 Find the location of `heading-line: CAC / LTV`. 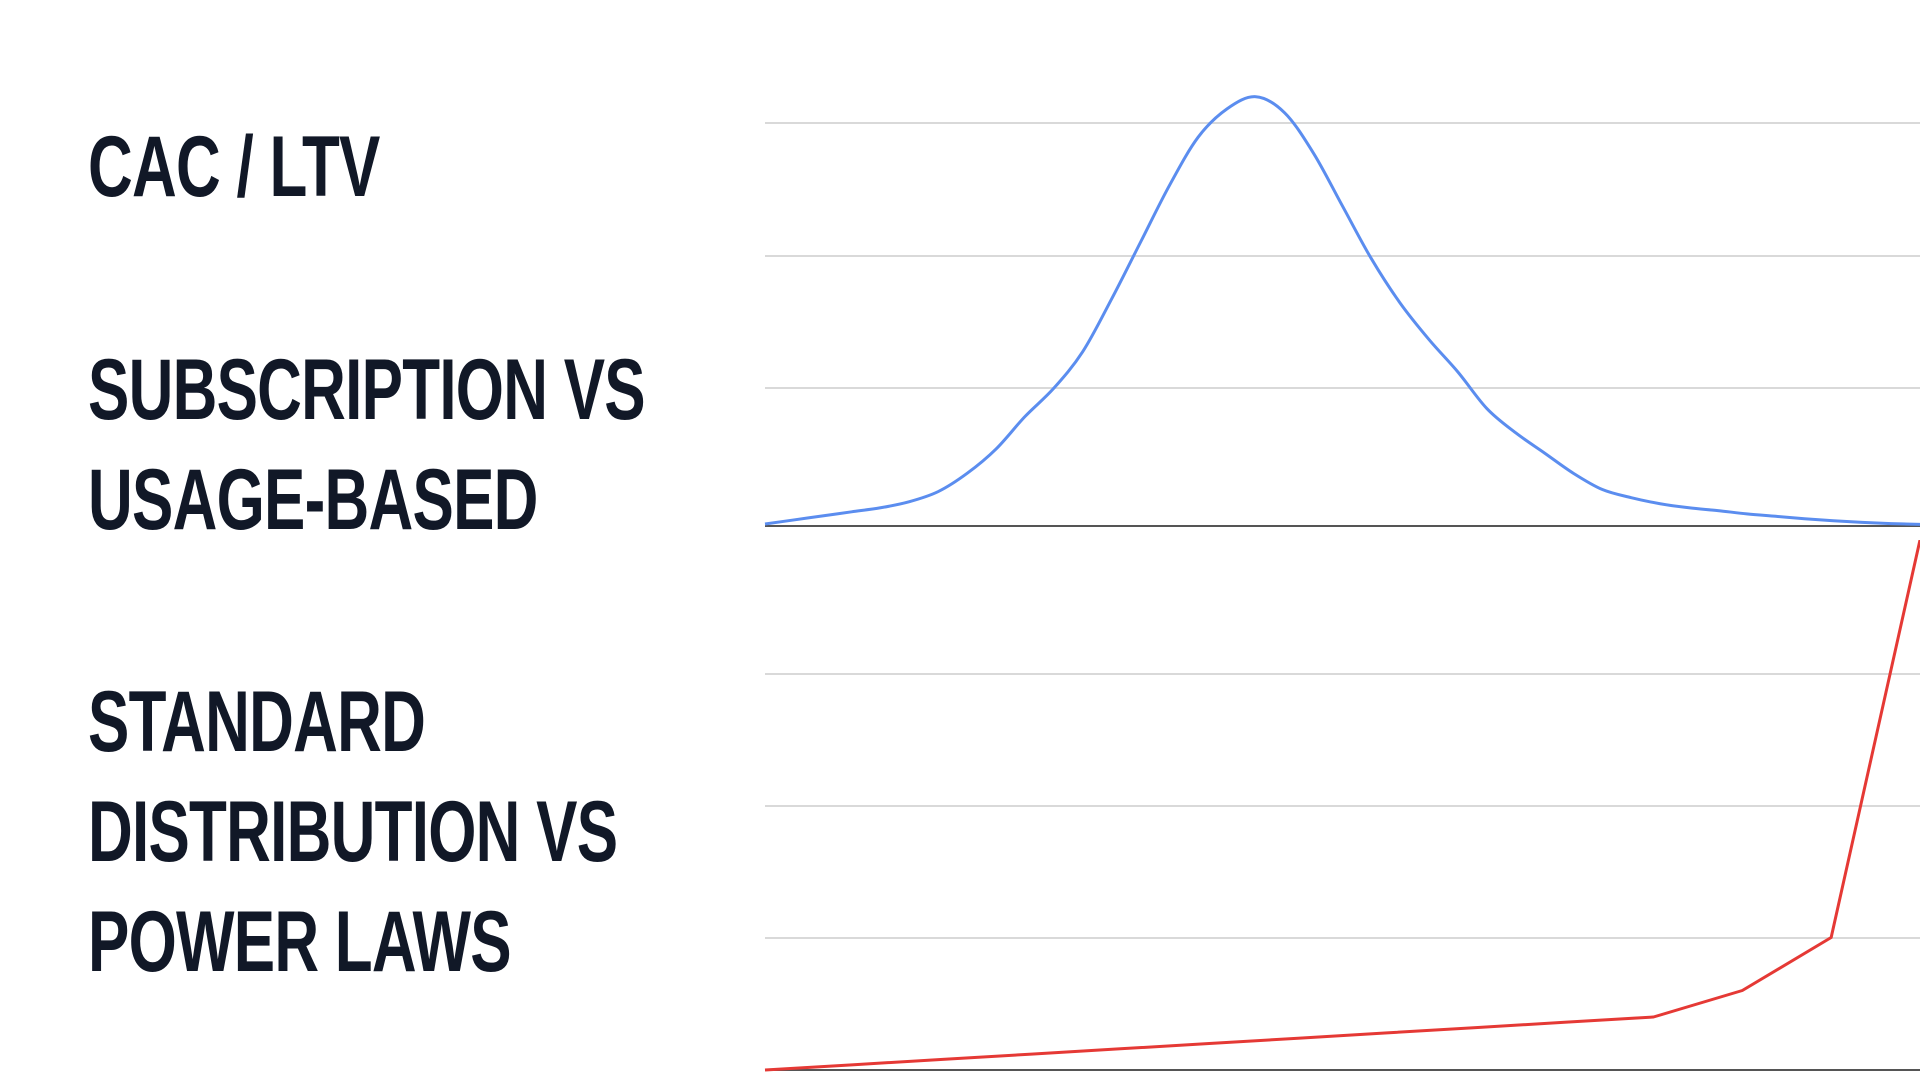

heading-line: CAC / LTV is located at coordinates (234, 167).